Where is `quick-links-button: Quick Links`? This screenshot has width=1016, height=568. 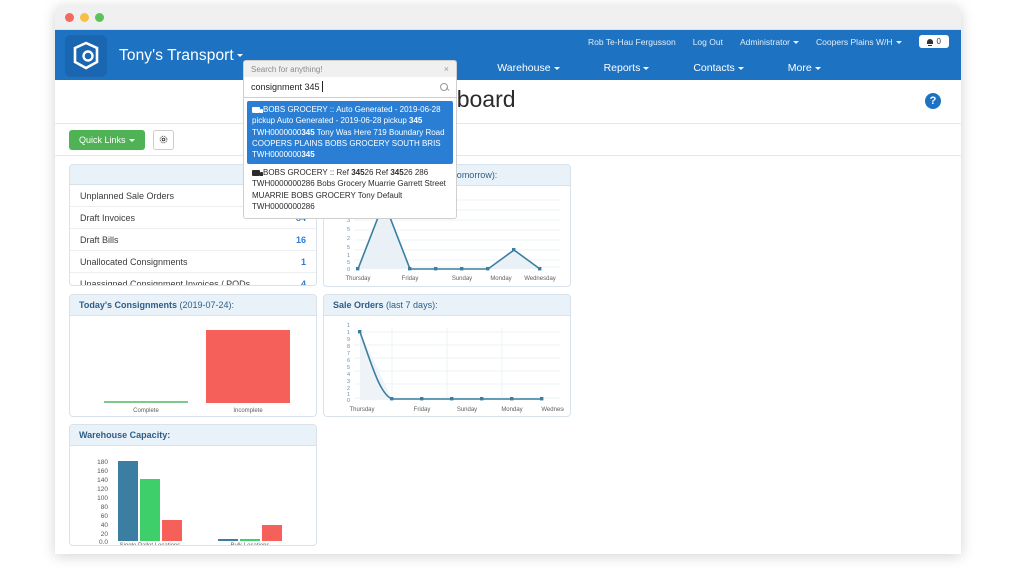
quick-links-button: Quick Links is located at coordinates (107, 139).